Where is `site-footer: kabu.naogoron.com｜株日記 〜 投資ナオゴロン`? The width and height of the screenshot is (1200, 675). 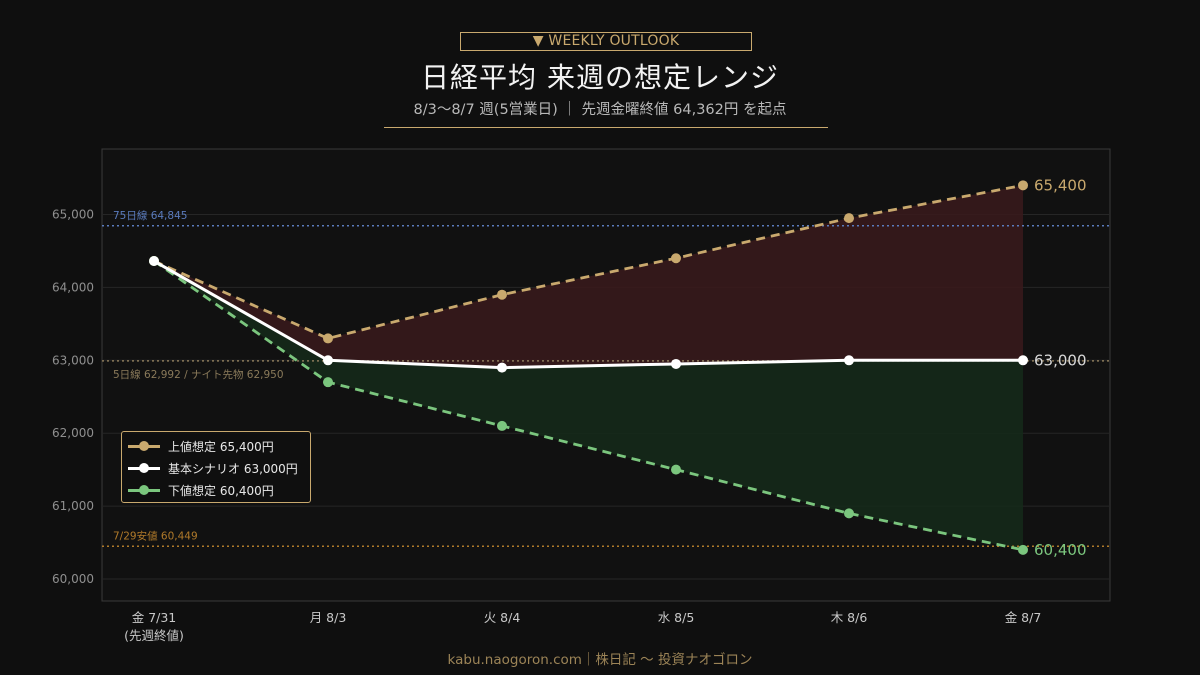 site-footer: kabu.naogoron.com｜株日記 〜 投資ナオゴロン is located at coordinates (600, 660).